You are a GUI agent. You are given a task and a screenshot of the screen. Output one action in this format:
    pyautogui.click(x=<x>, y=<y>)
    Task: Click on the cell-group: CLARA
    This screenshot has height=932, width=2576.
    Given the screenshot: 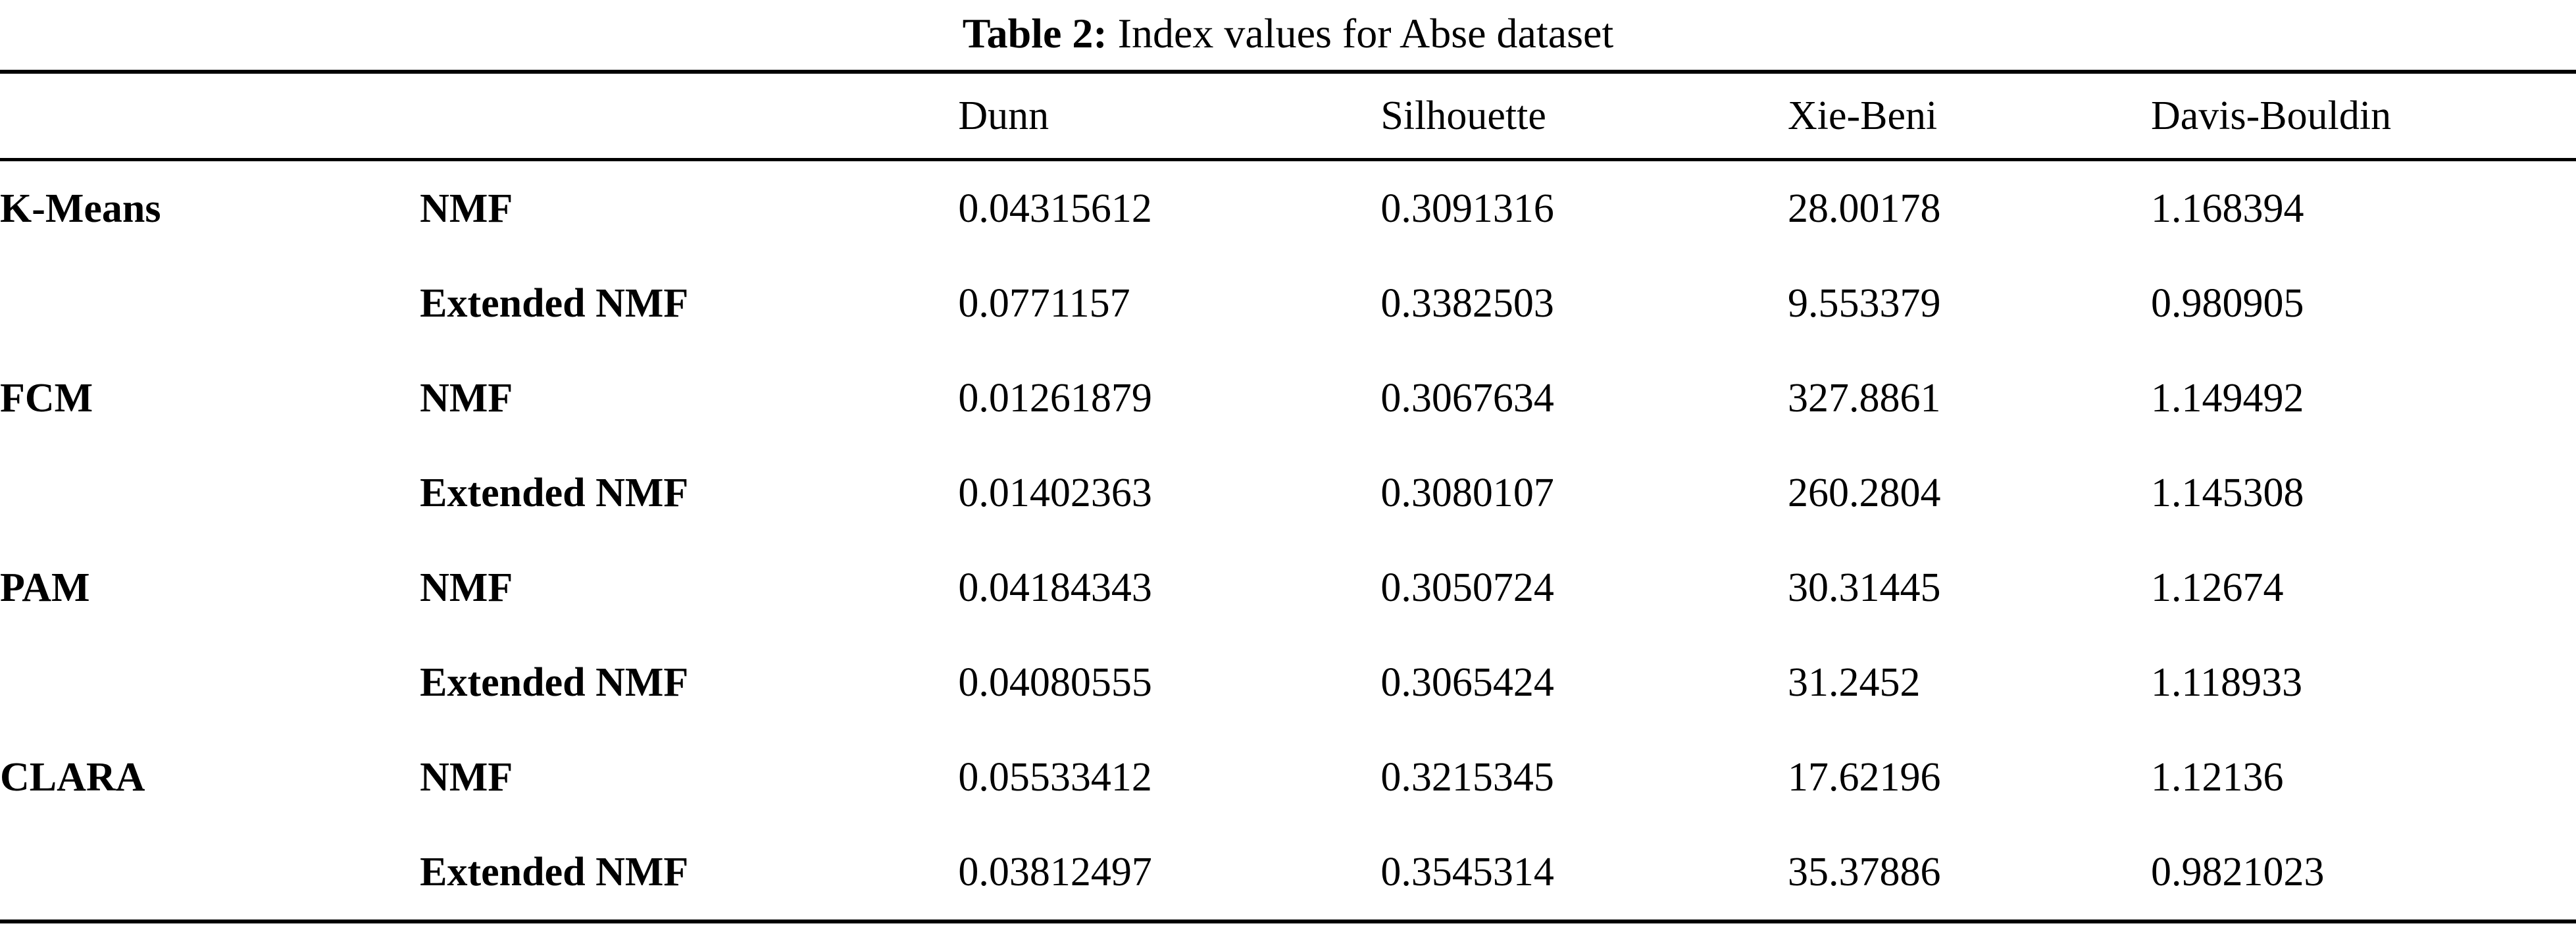 What is the action you would take?
    pyautogui.click(x=72, y=777)
    